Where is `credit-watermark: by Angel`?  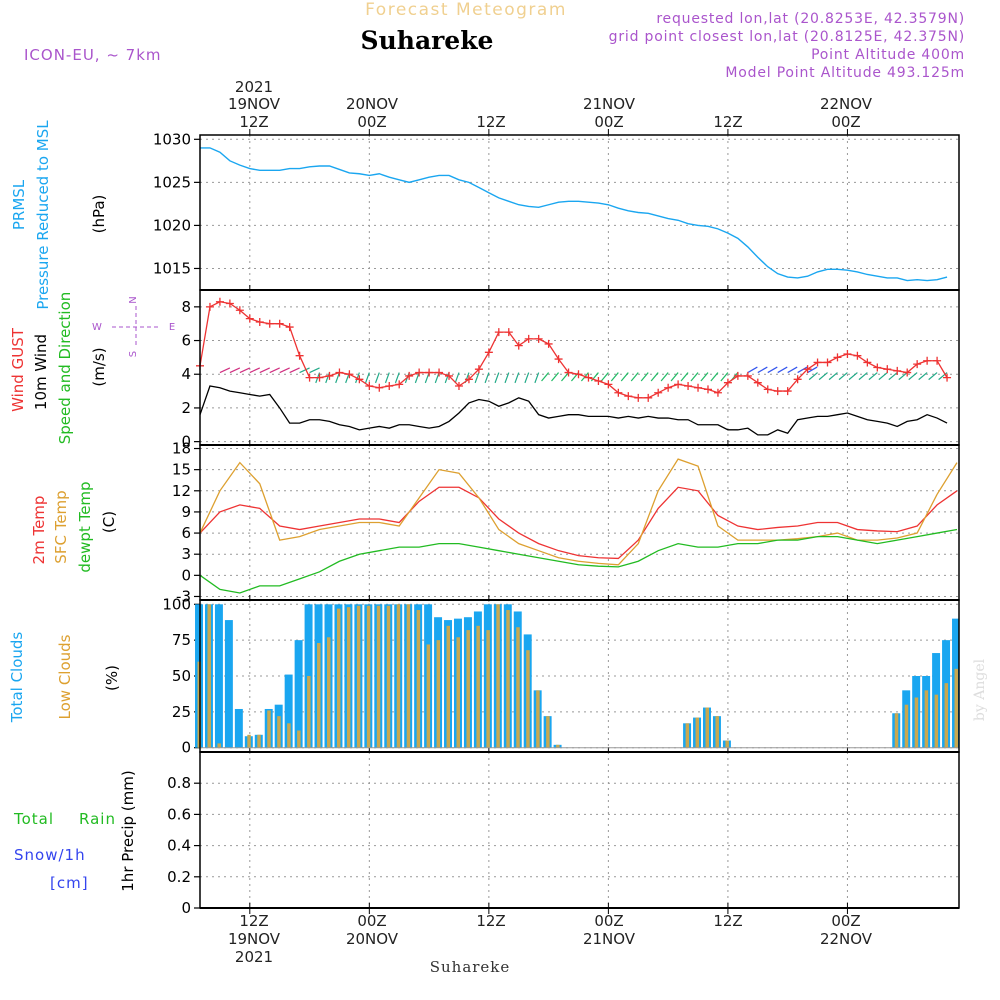 credit-watermark: by Angel is located at coordinates (980, 689).